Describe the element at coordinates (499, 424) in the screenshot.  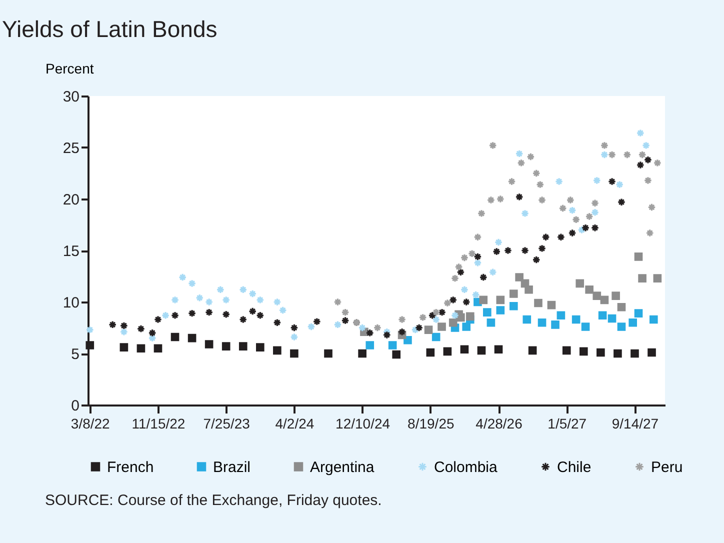
I see `x-tick-label: 4/28/26` at that location.